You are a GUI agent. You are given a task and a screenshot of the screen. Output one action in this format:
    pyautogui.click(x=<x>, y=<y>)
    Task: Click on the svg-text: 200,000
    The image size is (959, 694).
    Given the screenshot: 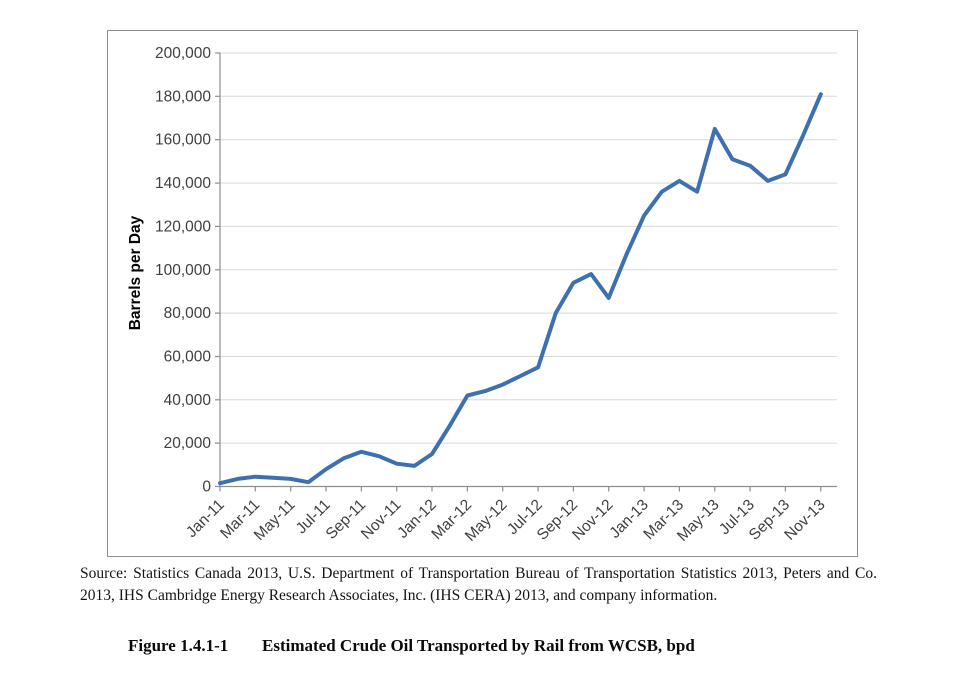 What is the action you would take?
    pyautogui.click(x=183, y=53)
    